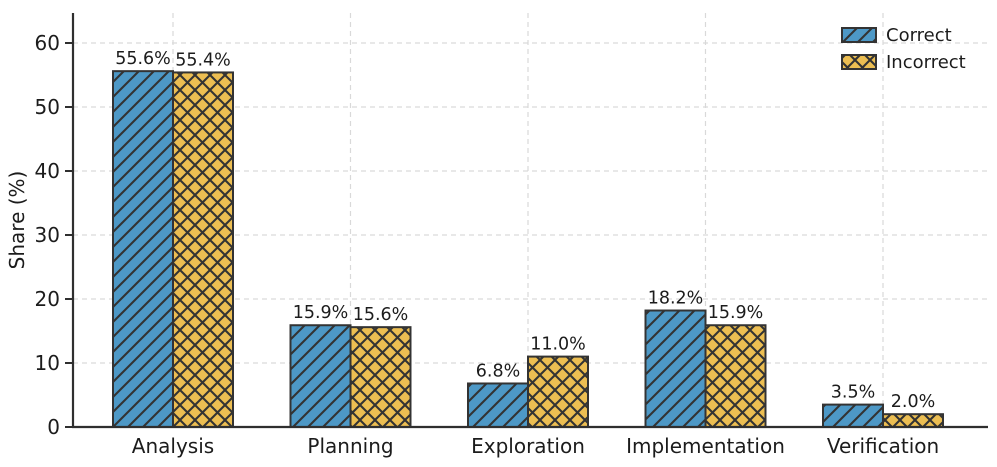  Describe the element at coordinates (47, 299) in the screenshot. I see `y-tick-label-20: 20` at that location.